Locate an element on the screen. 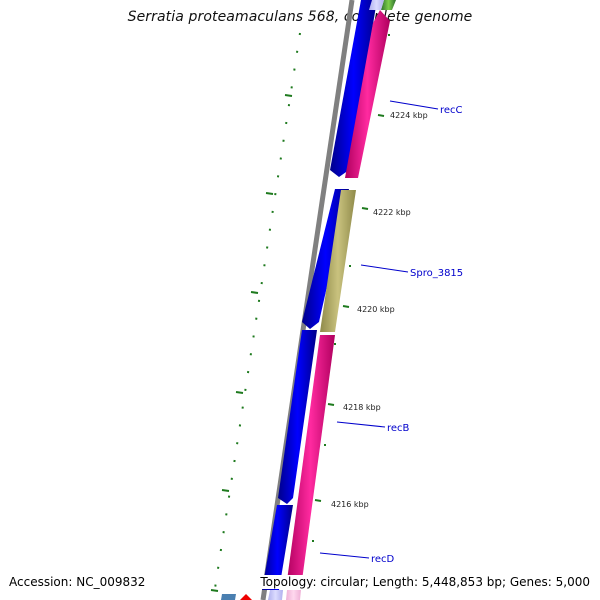  inner-major-ticks is located at coordinates (251, 343).